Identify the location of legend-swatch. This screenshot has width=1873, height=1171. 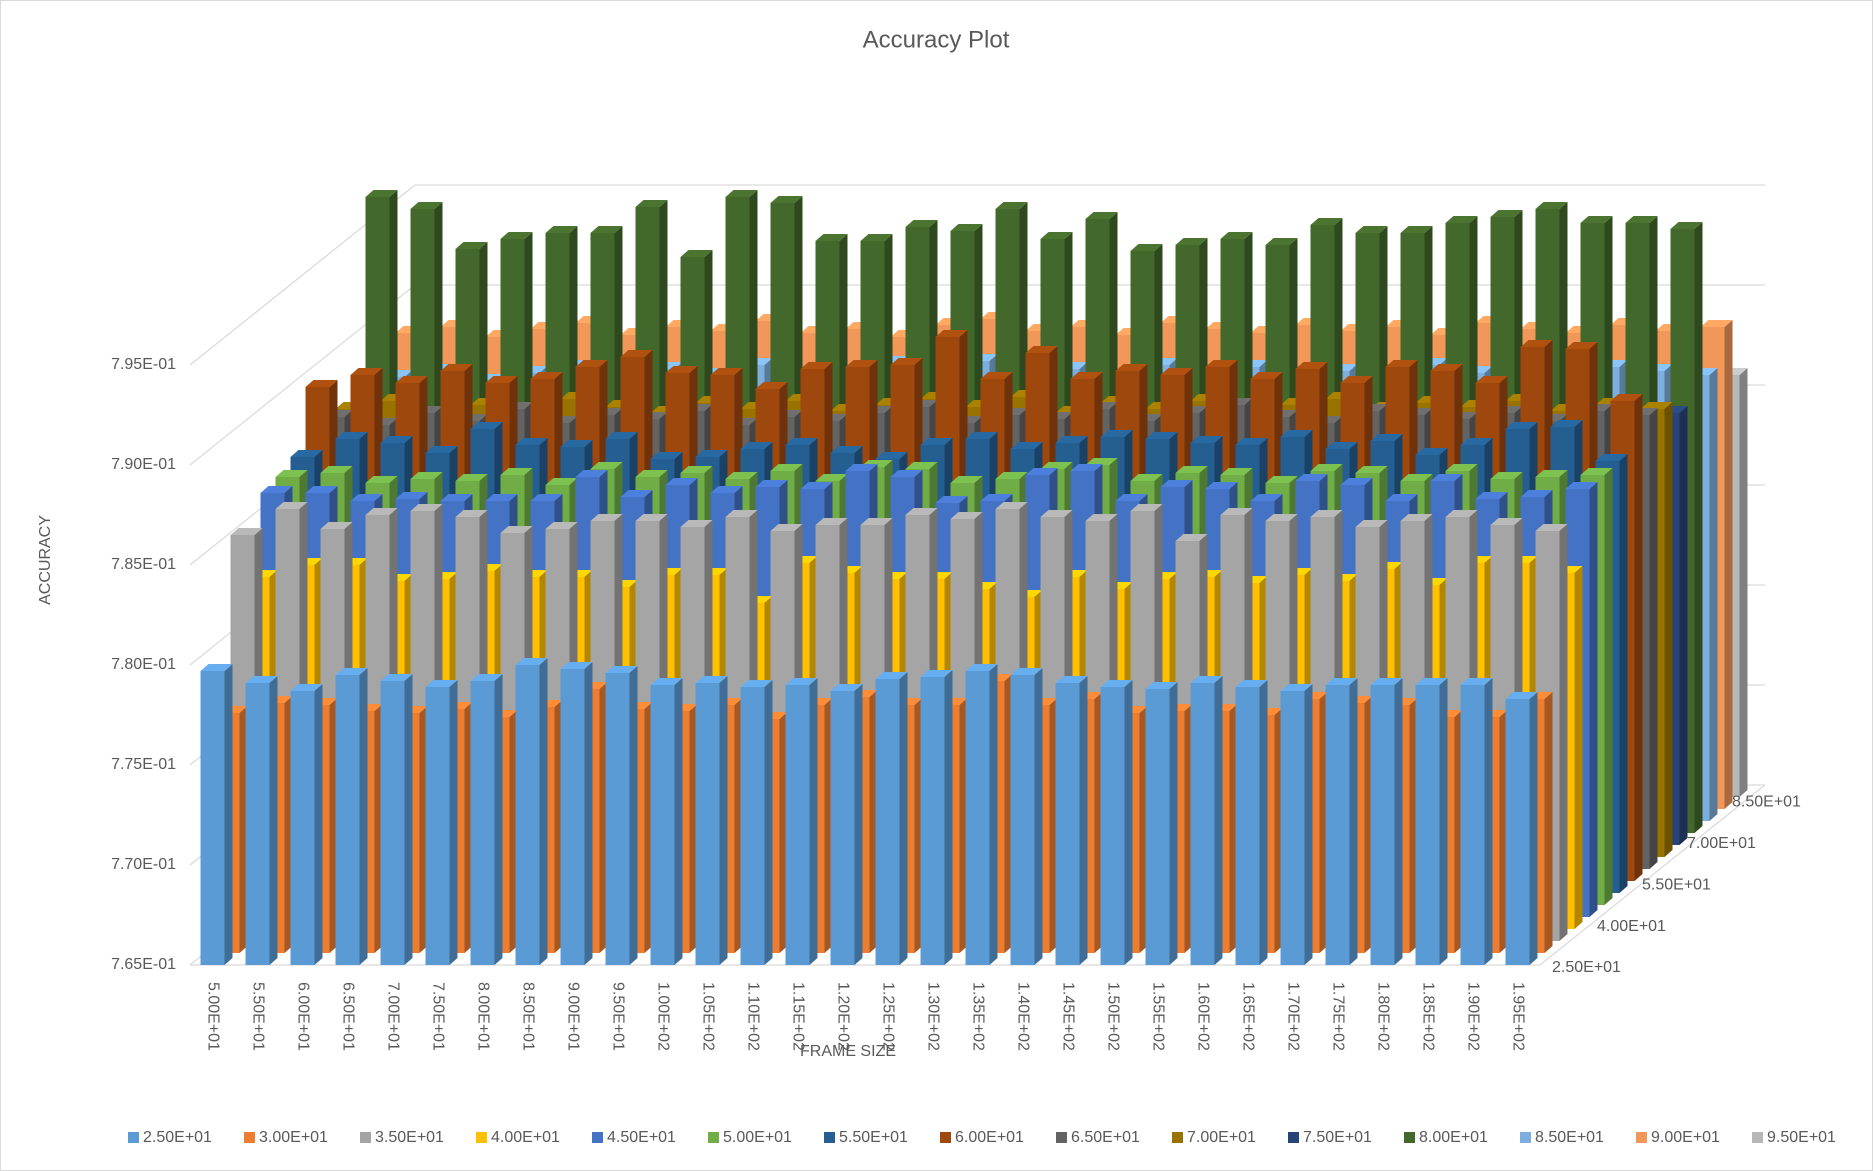
(1061, 1137).